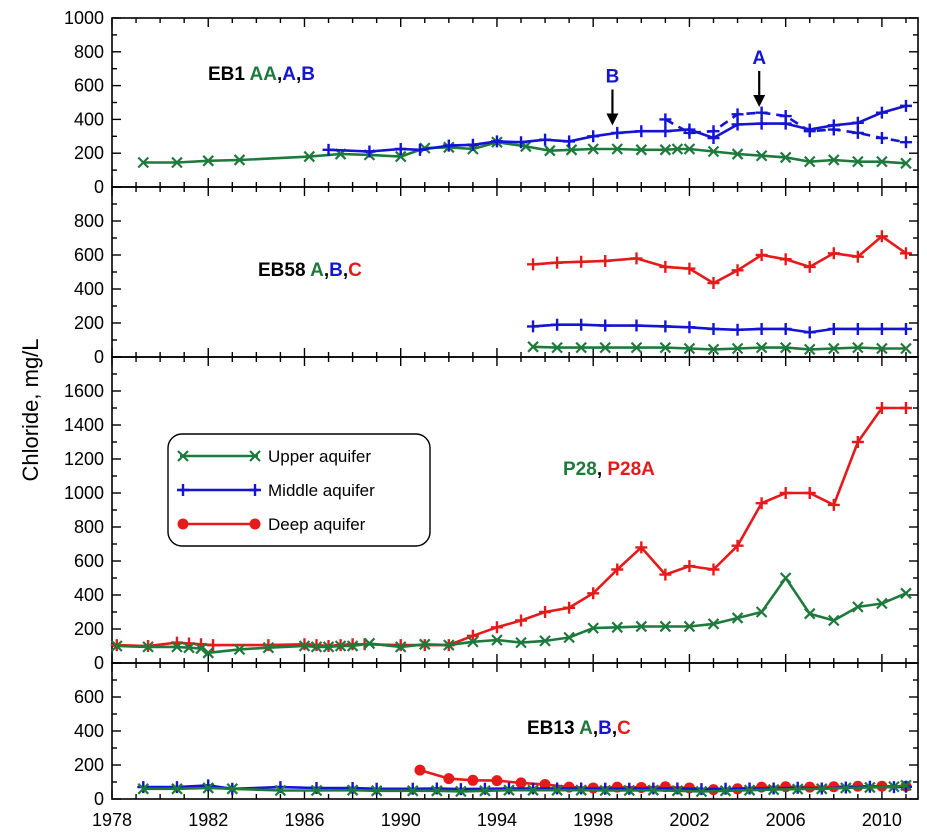  What do you see at coordinates (613, 96) in the screenshot?
I see `annotation-arrow-b: B` at bounding box center [613, 96].